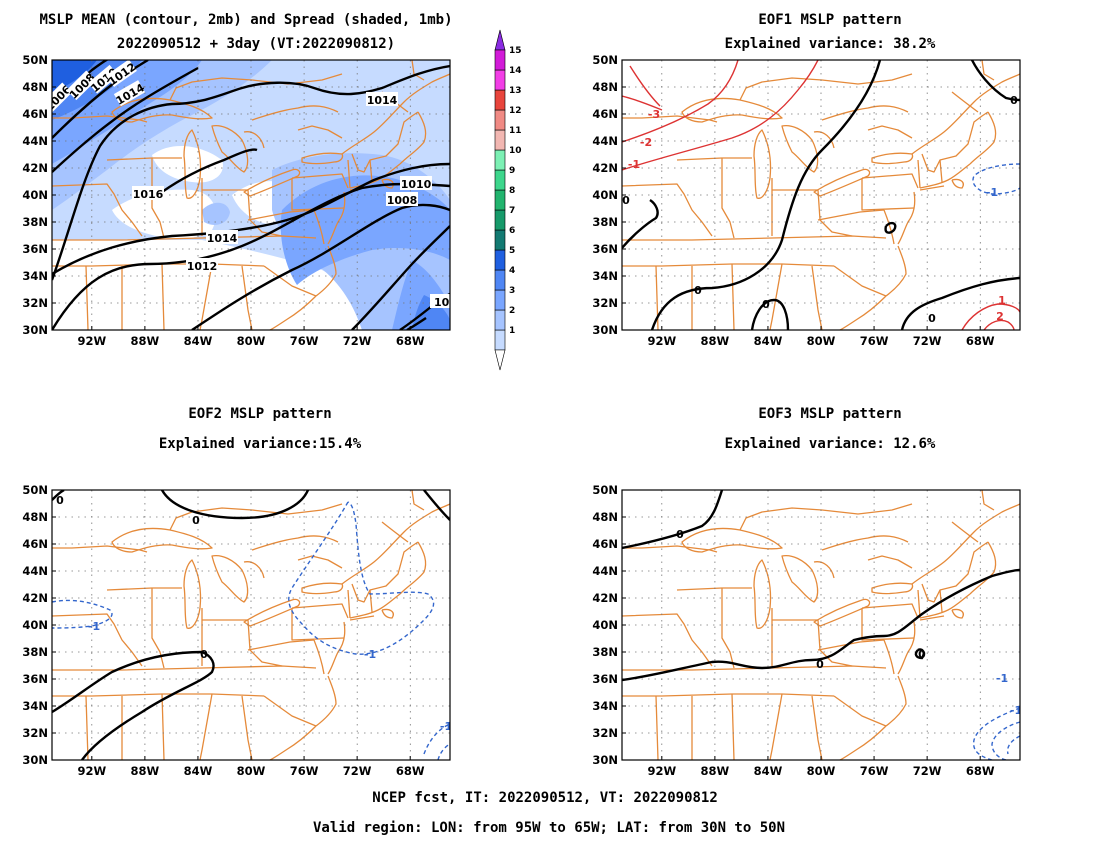 The image size is (1100, 850). Describe the element at coordinates (512, 251) in the screenshot. I see `colorbar-label: 5` at that location.